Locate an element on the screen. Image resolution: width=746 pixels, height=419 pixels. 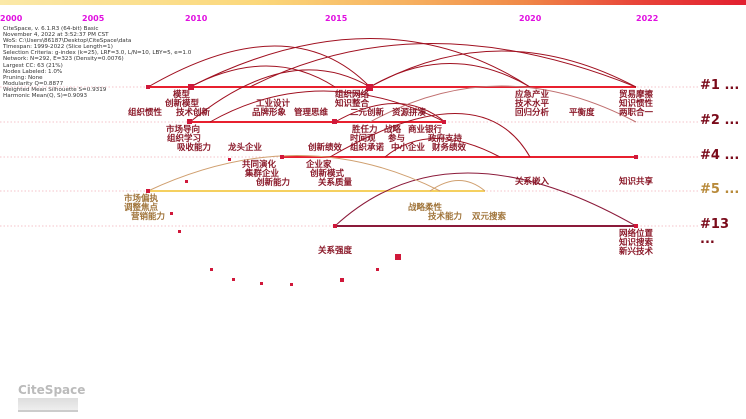
keyword: 战略柔性 is located at coordinates (425, 208).